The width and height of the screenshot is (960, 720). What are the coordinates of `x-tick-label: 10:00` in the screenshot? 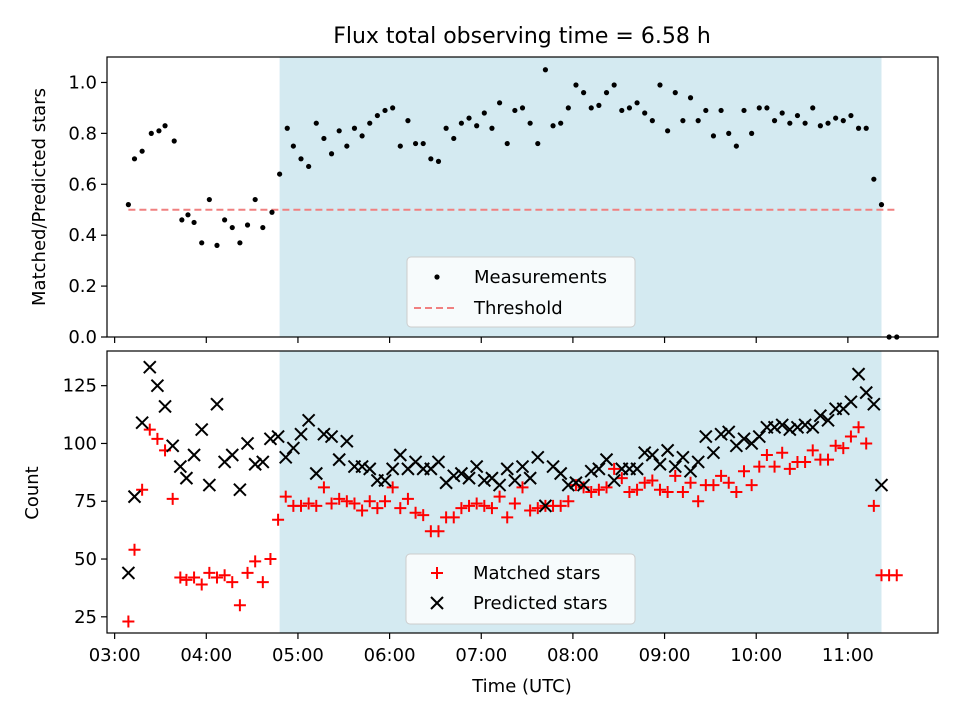 It's located at (756, 655).